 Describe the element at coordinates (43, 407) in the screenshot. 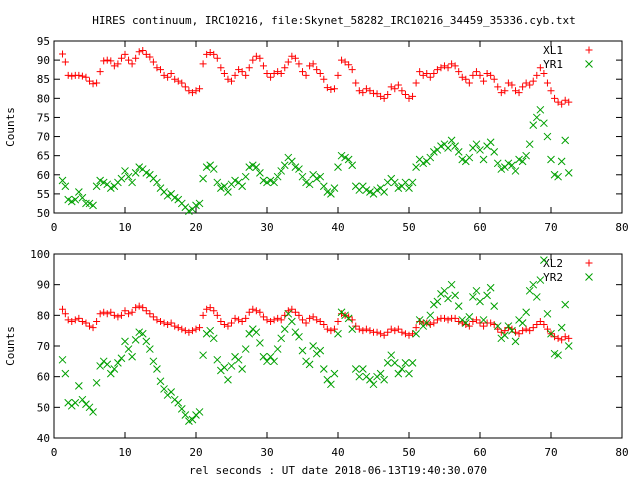

I see `y-tick-label: 50` at that location.